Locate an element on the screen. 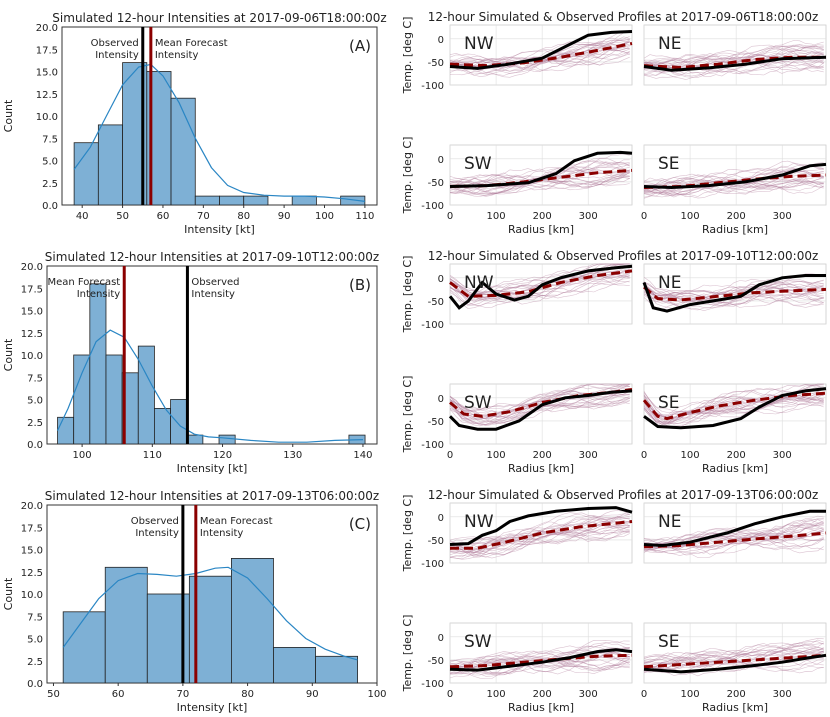 The image size is (830, 717). x-tick-label: 110 is located at coordinates (364, 216).